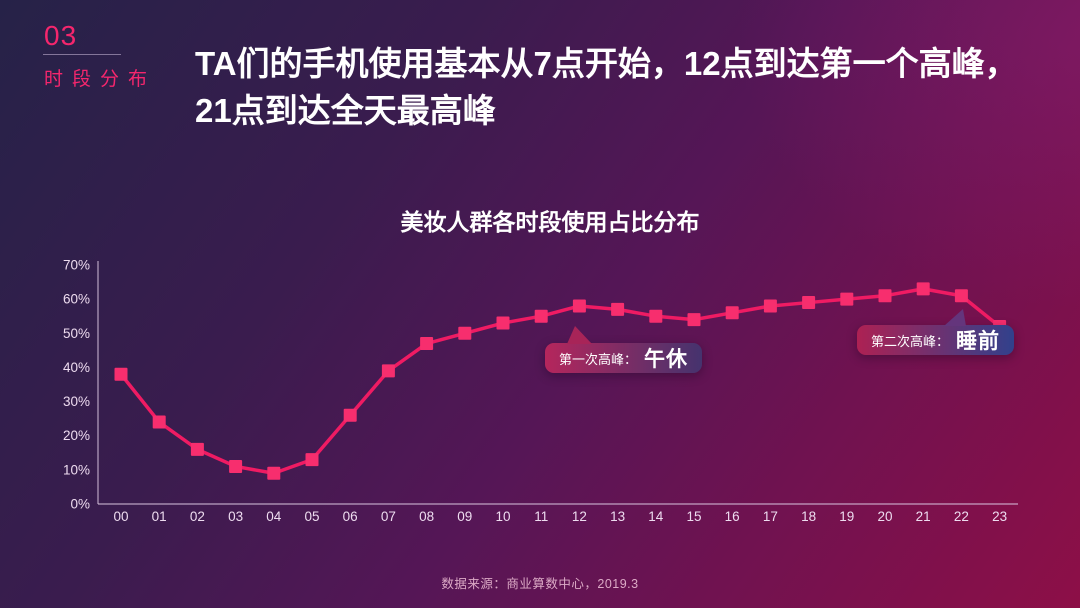 The image size is (1080, 608). Describe the element at coordinates (540, 584) in the screenshot. I see `data-source-note: 数据来源：商业算数中心，2019.3` at that location.